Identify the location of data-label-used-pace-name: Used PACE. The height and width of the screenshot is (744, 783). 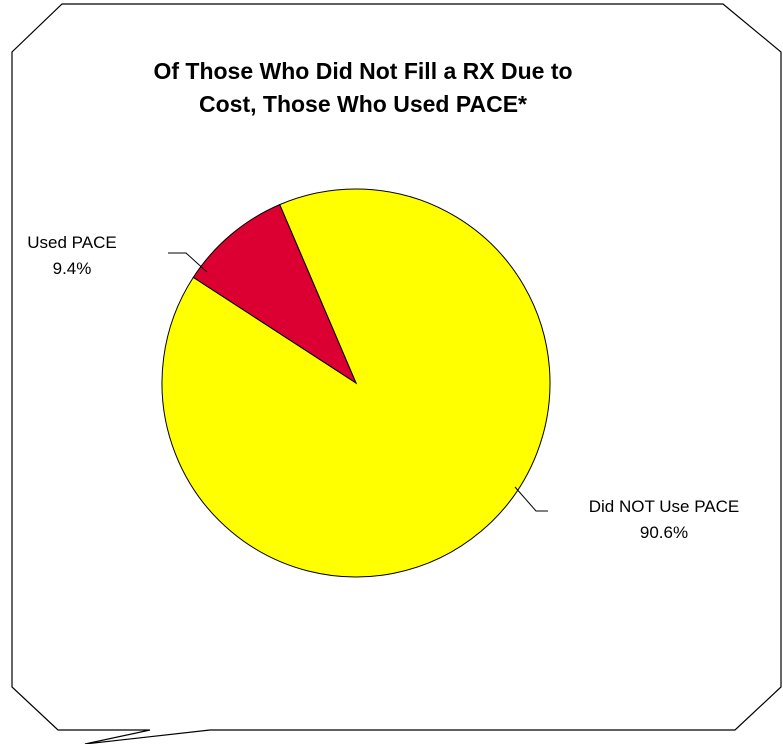
(71, 242).